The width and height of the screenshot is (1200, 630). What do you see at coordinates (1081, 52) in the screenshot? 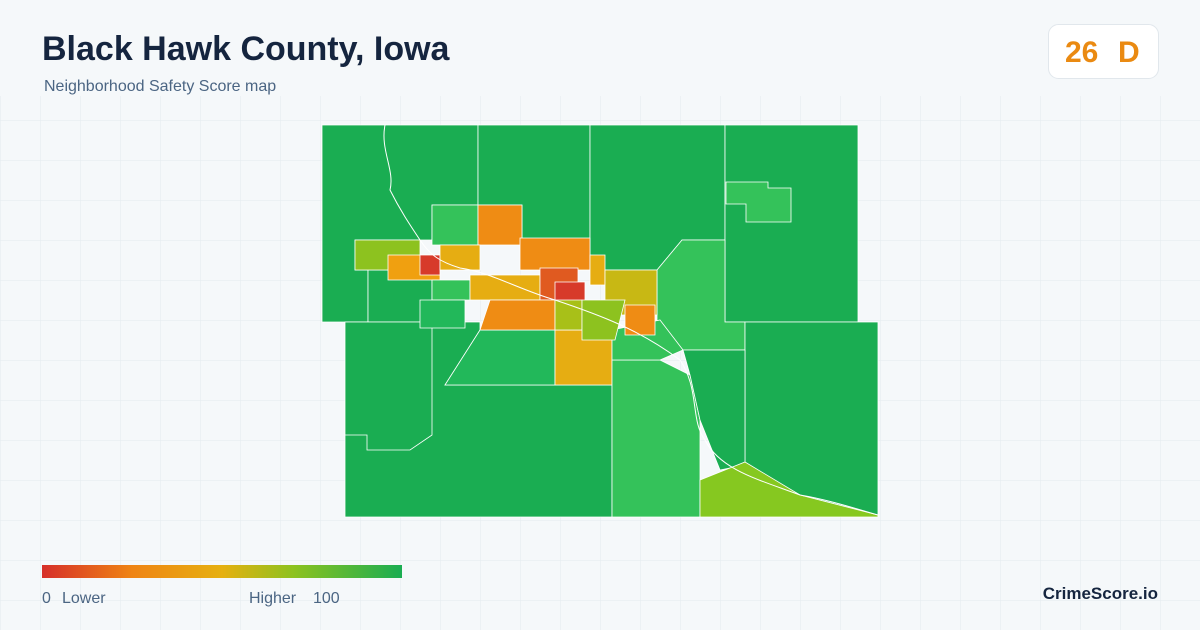
I see `score-value: 26` at bounding box center [1081, 52].